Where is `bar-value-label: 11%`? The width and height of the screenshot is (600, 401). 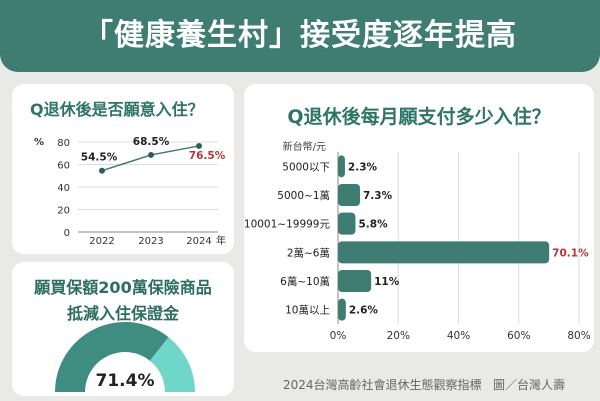
bar-value-label: 11% is located at coordinates (387, 282).